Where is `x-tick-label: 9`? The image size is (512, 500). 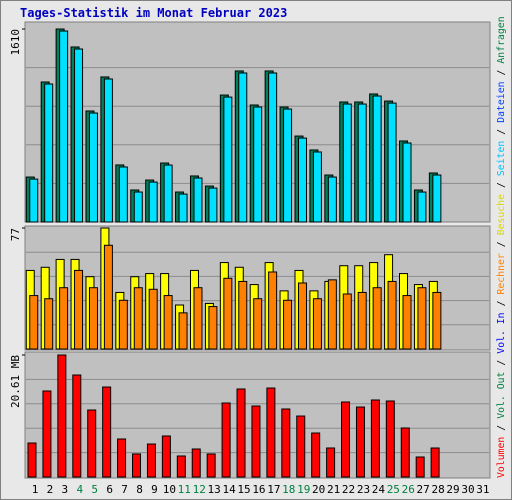
x-tick-label: 9 is located at coordinates (154, 489).